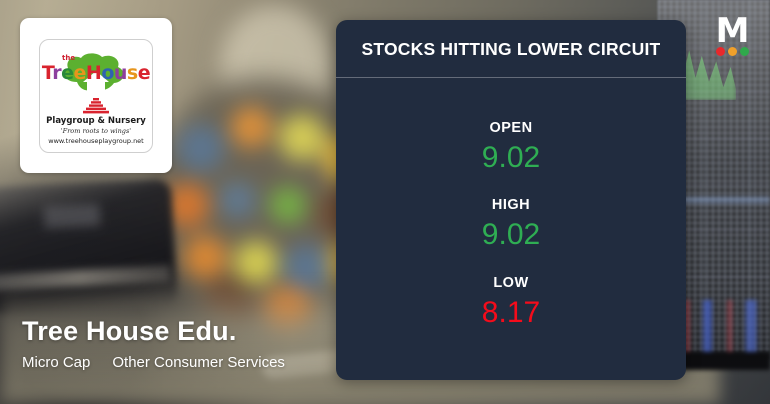 This screenshot has height=404, width=770. What do you see at coordinates (107, 72) in the screenshot?
I see `logo-wordmark-char: o` at bounding box center [107, 72].